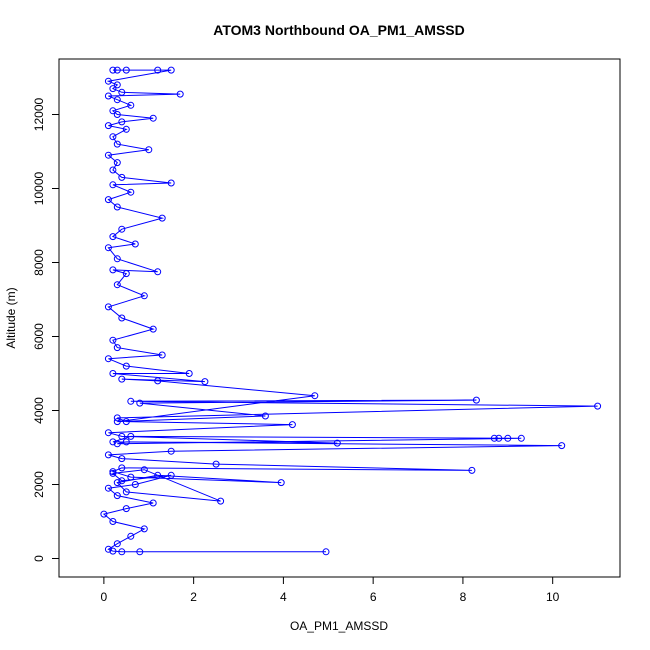 This screenshot has width=650, height=650. Describe the element at coordinates (373, 597) in the screenshot. I see `x-tick-label: 6` at that location.